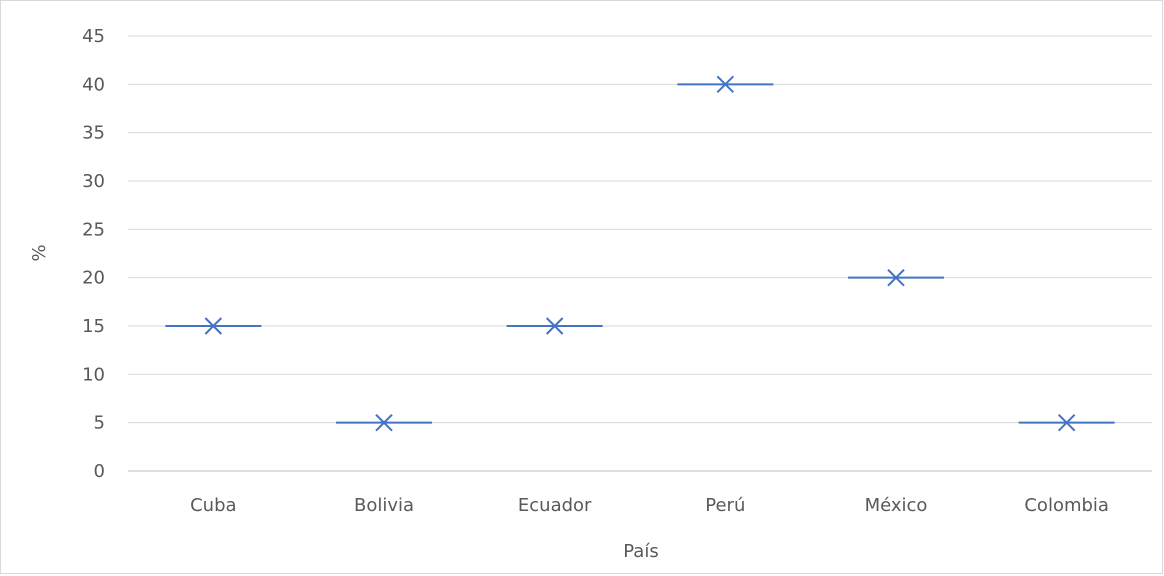 This screenshot has width=1164, height=576. I want to click on x-tick-label: Bolivia, so click(384, 505).